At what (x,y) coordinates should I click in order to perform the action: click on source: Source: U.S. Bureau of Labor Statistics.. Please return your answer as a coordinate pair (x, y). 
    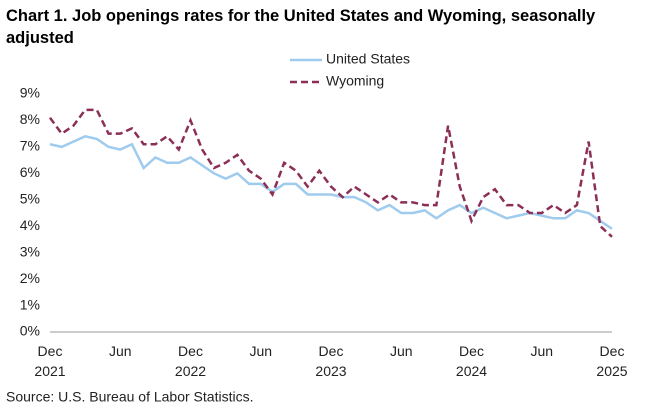
    Looking at the image, I should click on (129, 397).